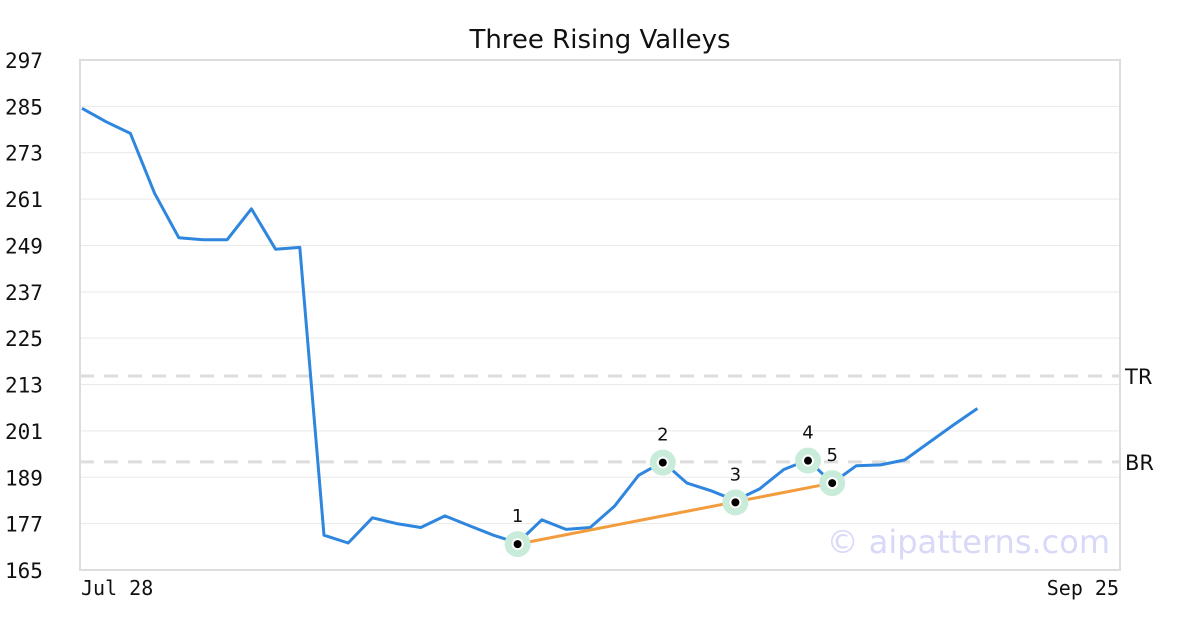 This screenshot has height=630, width=1200. I want to click on pattern-point-label: 1, so click(517, 516).